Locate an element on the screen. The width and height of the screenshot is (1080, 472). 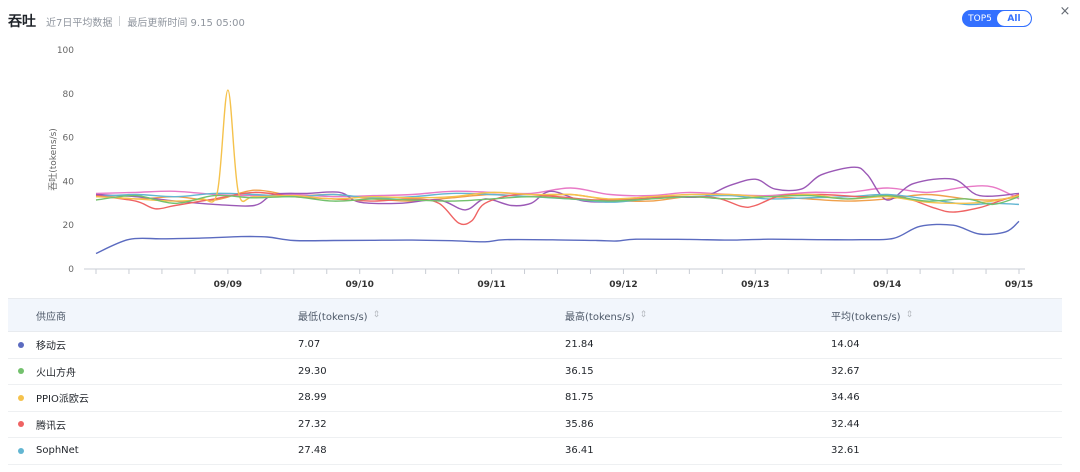
y-axis-ticks: 0 20 40 60 80 100 is located at coordinates (65, 160).